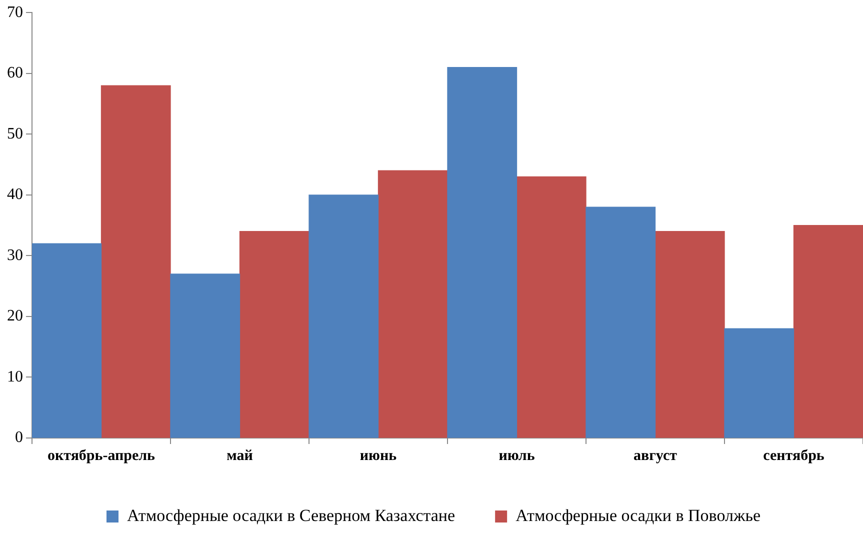 This screenshot has width=863, height=555. What do you see at coordinates (19, 437) in the screenshot?
I see `y-tick-label: 0` at bounding box center [19, 437].